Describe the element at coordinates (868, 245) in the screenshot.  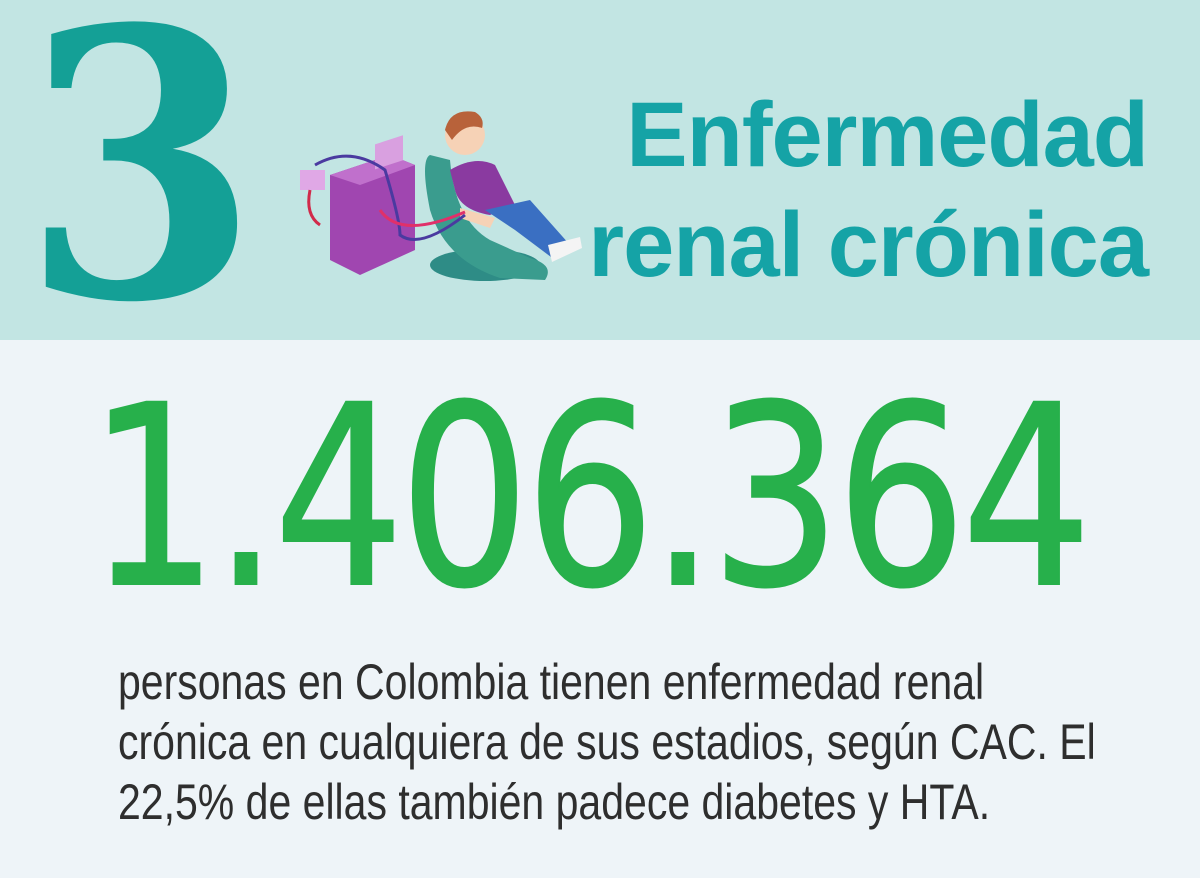
I see `title-line: renal crónica` at that location.